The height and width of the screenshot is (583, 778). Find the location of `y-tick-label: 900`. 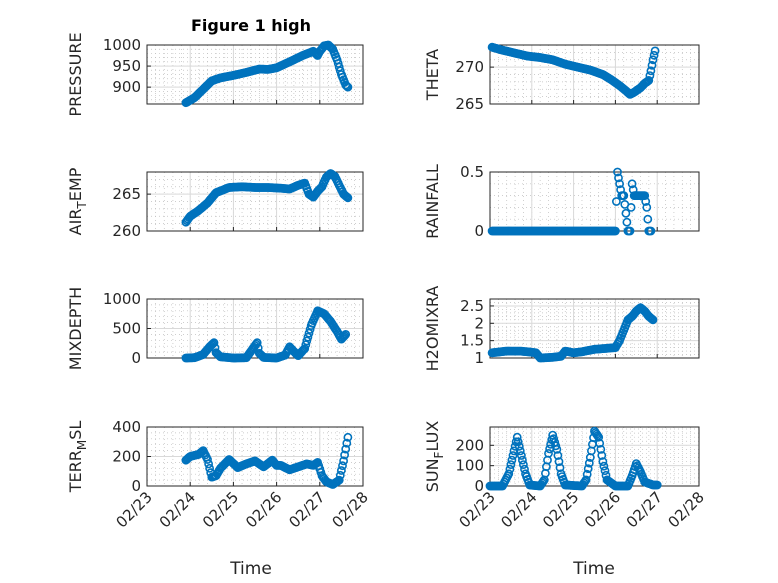

y-tick-label: 900 is located at coordinates (126, 87).